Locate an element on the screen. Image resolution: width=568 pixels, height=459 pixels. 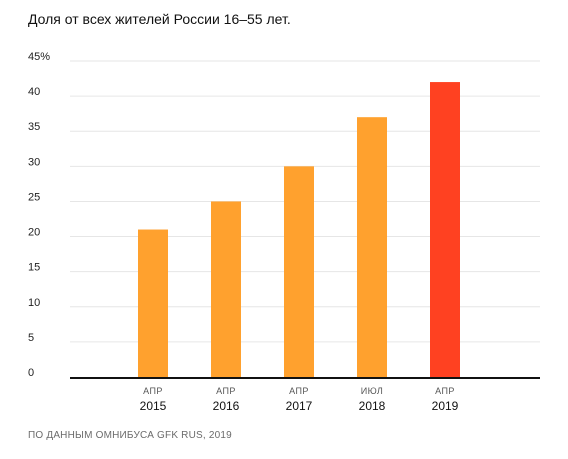
y-tick-label: 15 is located at coordinates (34, 268).